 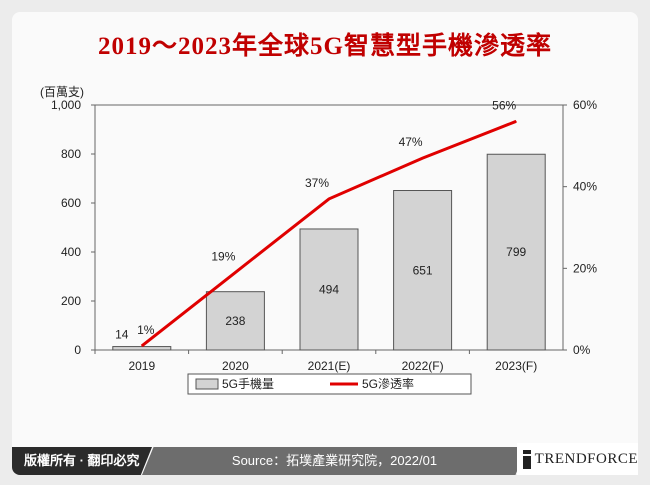 I want to click on line-value-label: 47%, so click(x=411, y=142).